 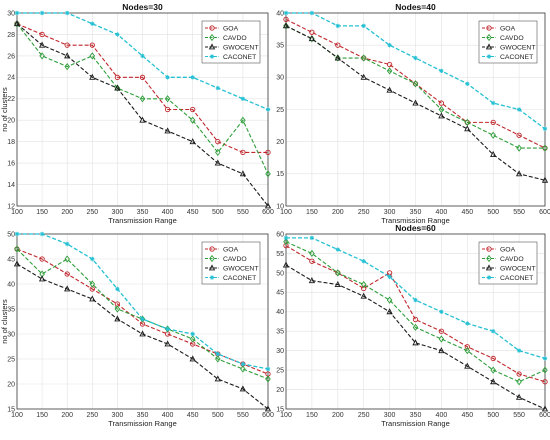 I want to click on y-tick-label: 25, so click(x=280, y=371).